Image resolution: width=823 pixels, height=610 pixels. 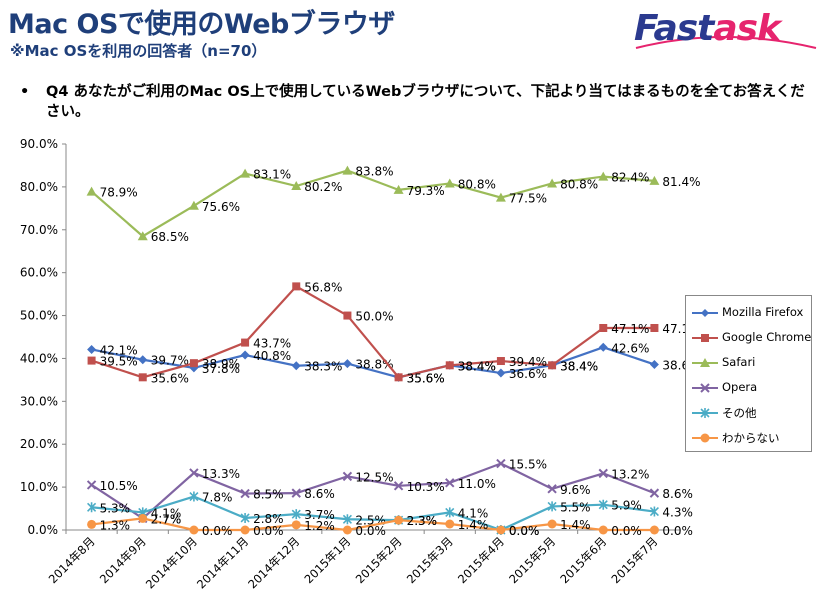 What do you see at coordinates (319, 526) in the screenshot?
I see `data-label-series-5: 1.2%` at bounding box center [319, 526].